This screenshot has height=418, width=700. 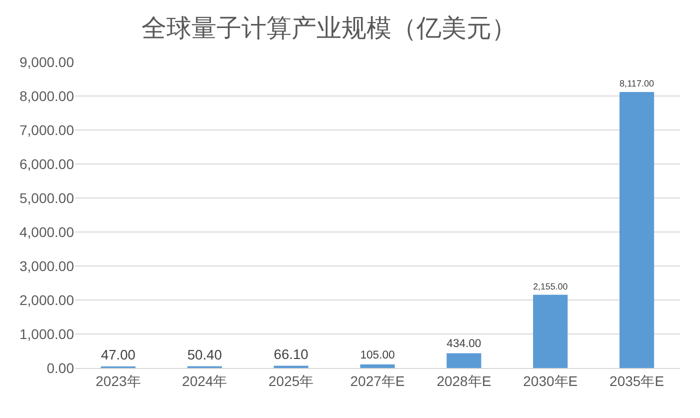 What do you see at coordinates (637, 380) in the screenshot?
I see `x-tick-label: 2035年E` at bounding box center [637, 380].